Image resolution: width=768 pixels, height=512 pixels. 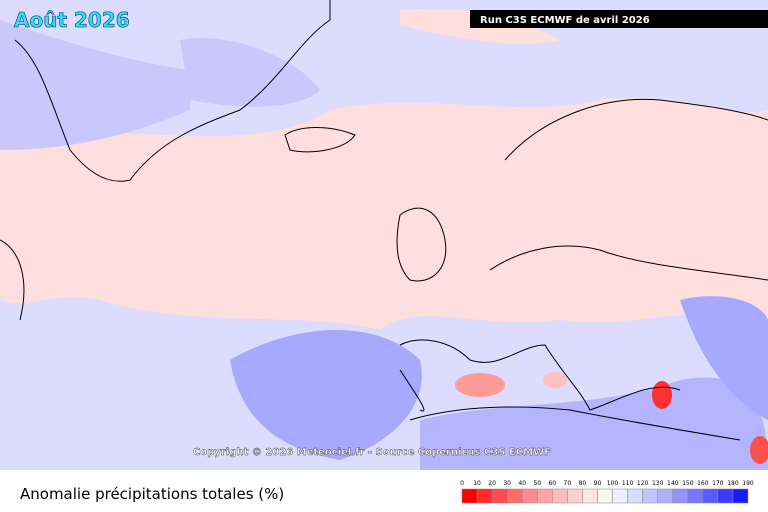 What do you see at coordinates (613, 483) in the screenshot?
I see `colorbar-tick-label: 100` at bounding box center [613, 483].